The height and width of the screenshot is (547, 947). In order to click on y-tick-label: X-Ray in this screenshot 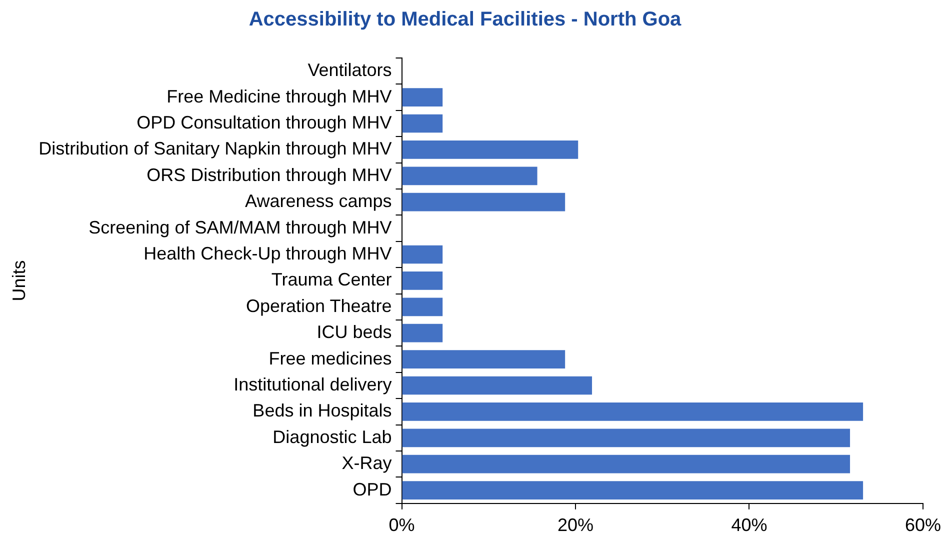, I will do `click(367, 463)`.